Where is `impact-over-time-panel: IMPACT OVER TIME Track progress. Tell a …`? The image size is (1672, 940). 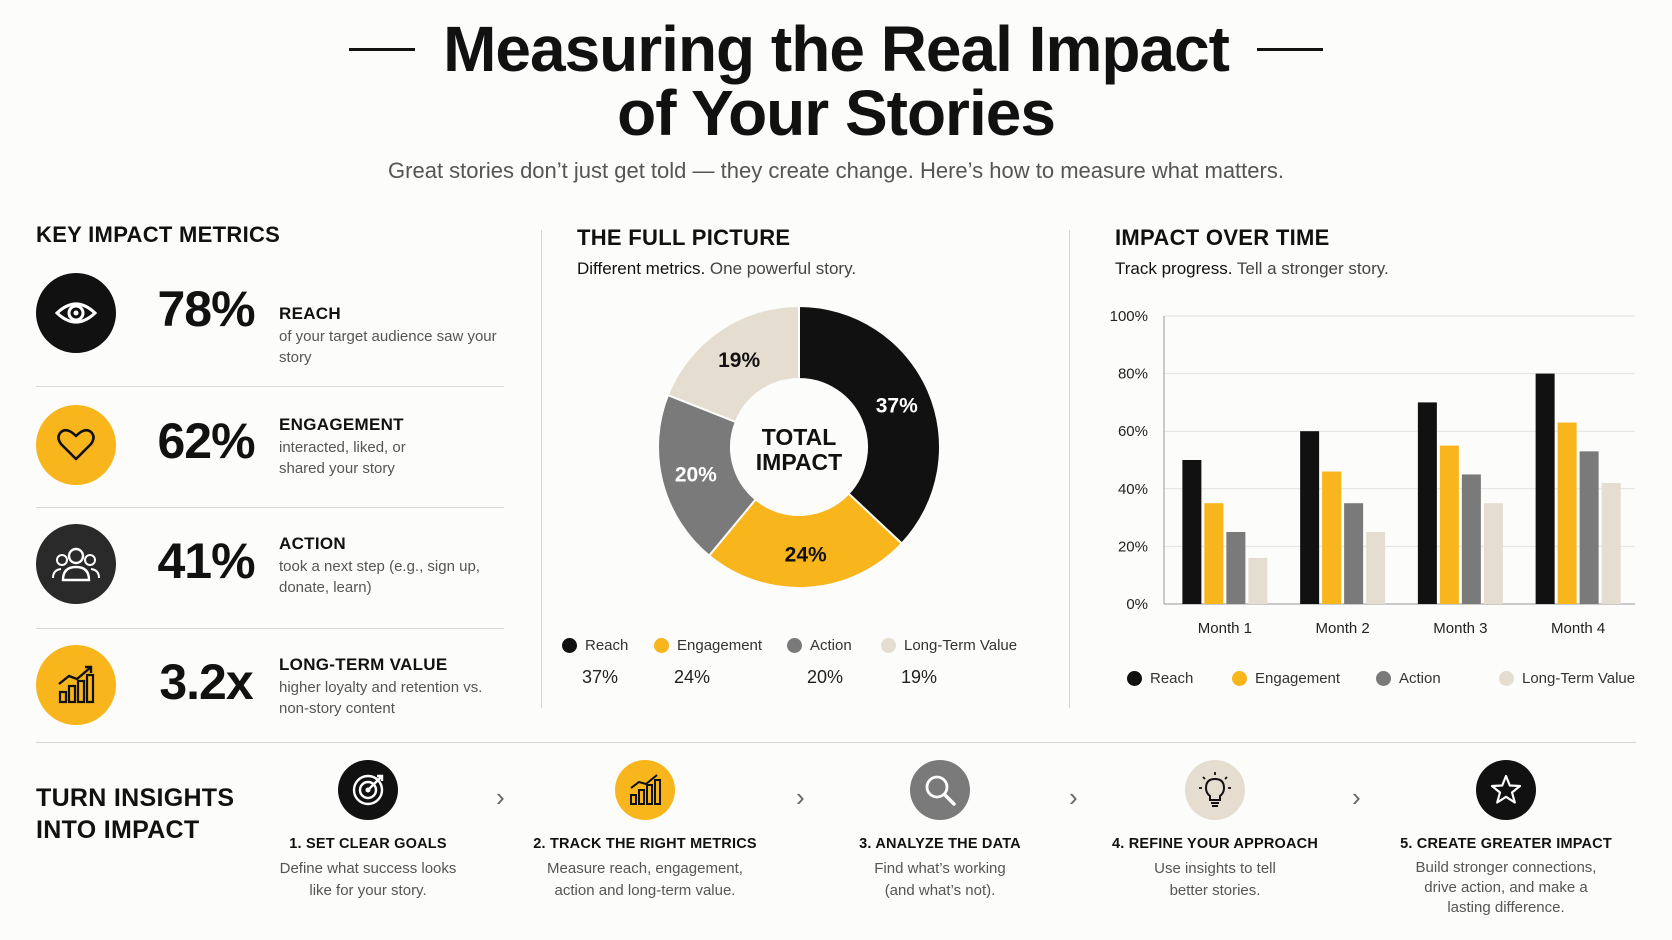
impact-over-time-panel: IMPACT OVER TIME Track progress. Tell a … is located at coordinates (1385, 252).